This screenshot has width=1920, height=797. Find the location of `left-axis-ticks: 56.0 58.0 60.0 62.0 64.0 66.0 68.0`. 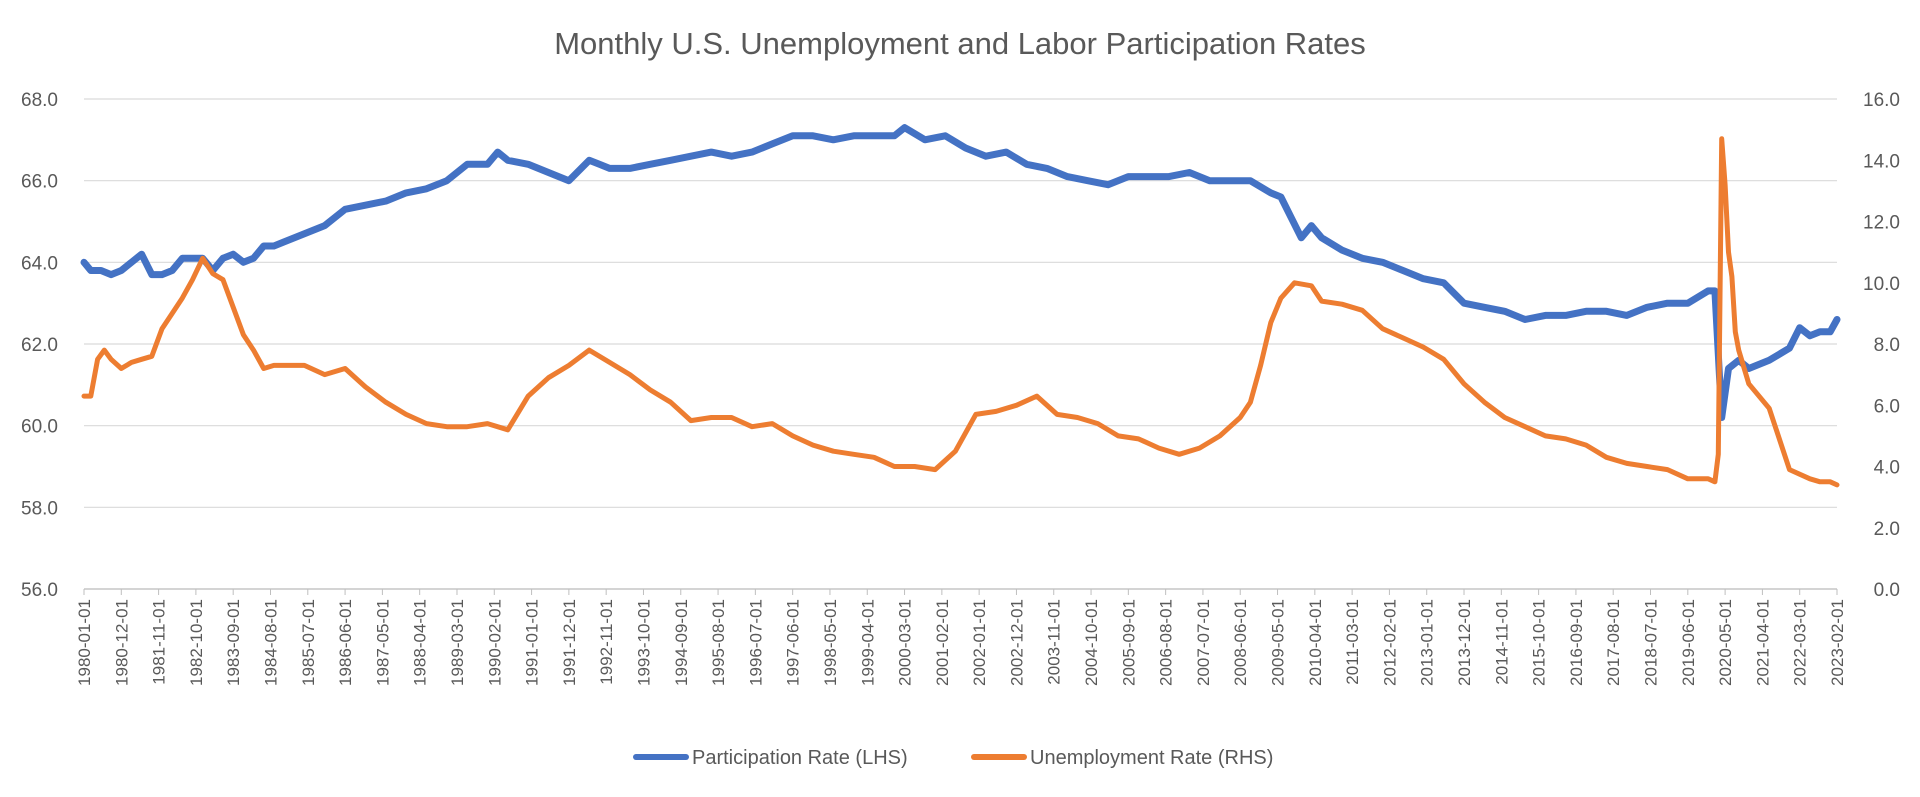

left-axis-ticks: 56.0 58.0 60.0 62.0 64.0 66.0 68.0 is located at coordinates (39, 345).